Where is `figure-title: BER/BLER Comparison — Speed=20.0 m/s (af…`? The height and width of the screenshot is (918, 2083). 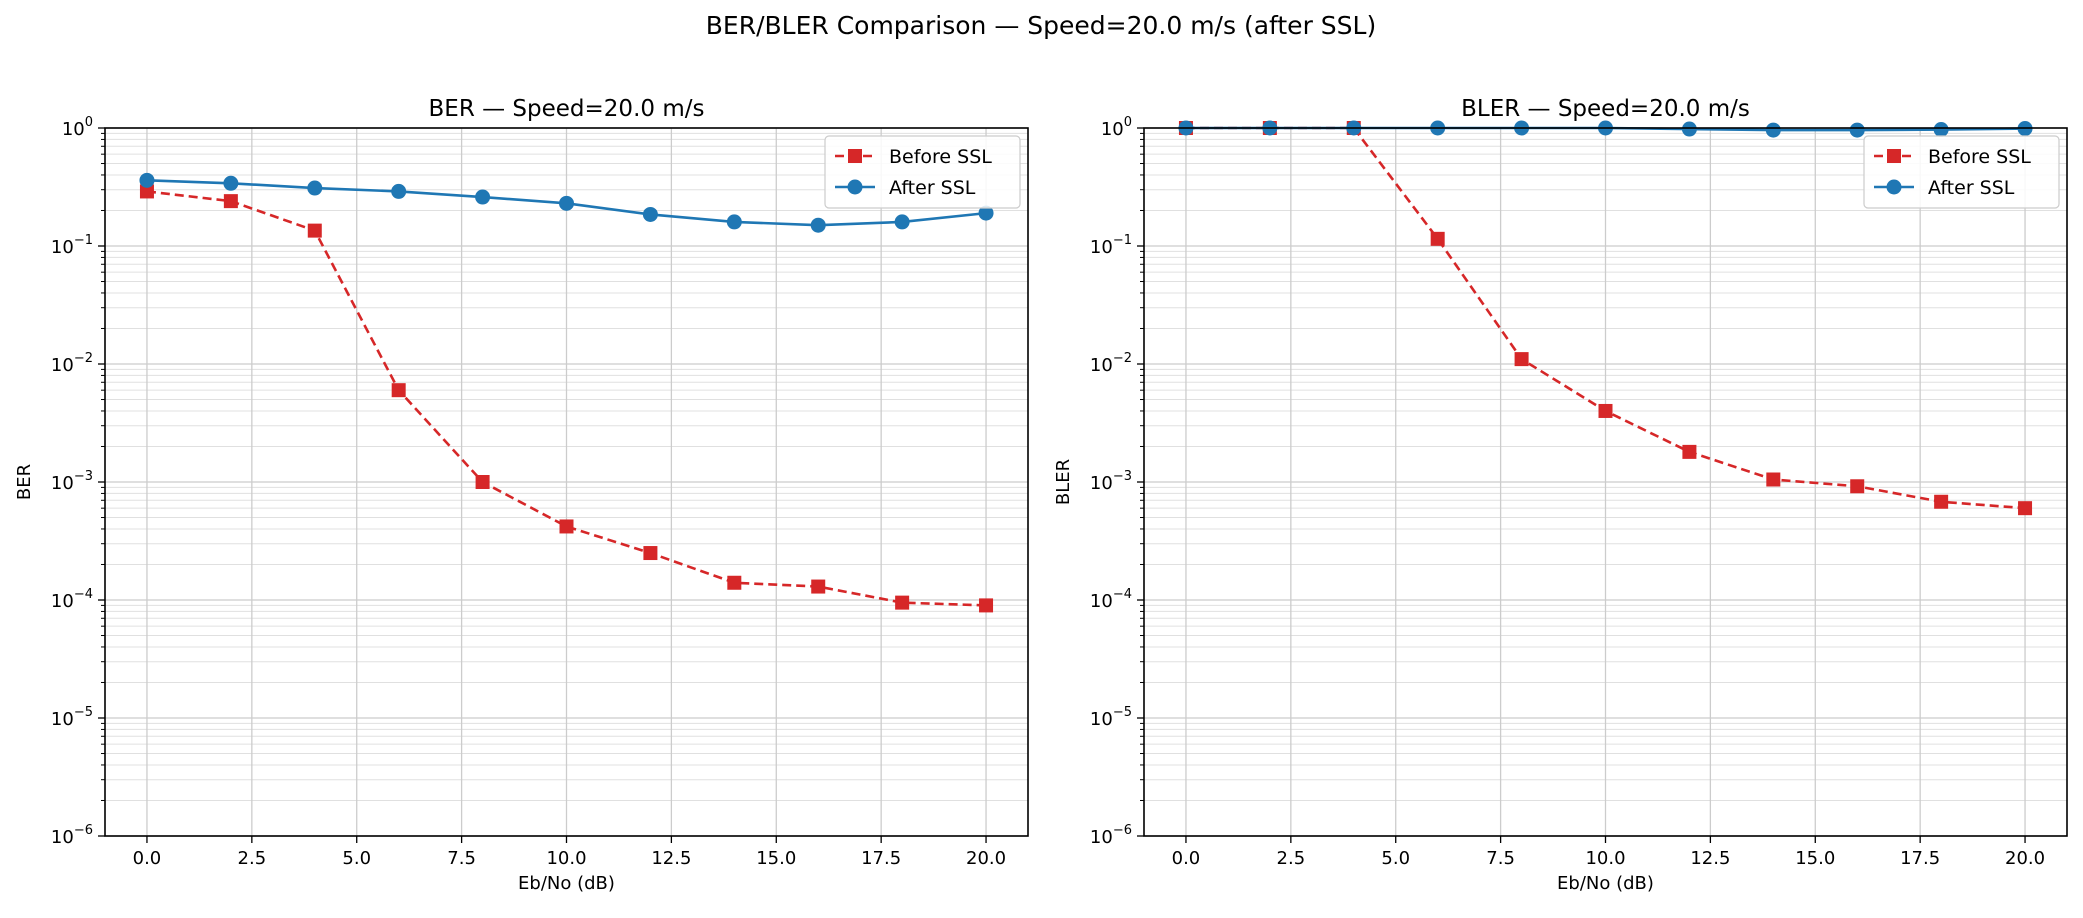
figure-title: BER/BLER Comparison — Speed=20.0 m/s (af… is located at coordinates (1041, 25).